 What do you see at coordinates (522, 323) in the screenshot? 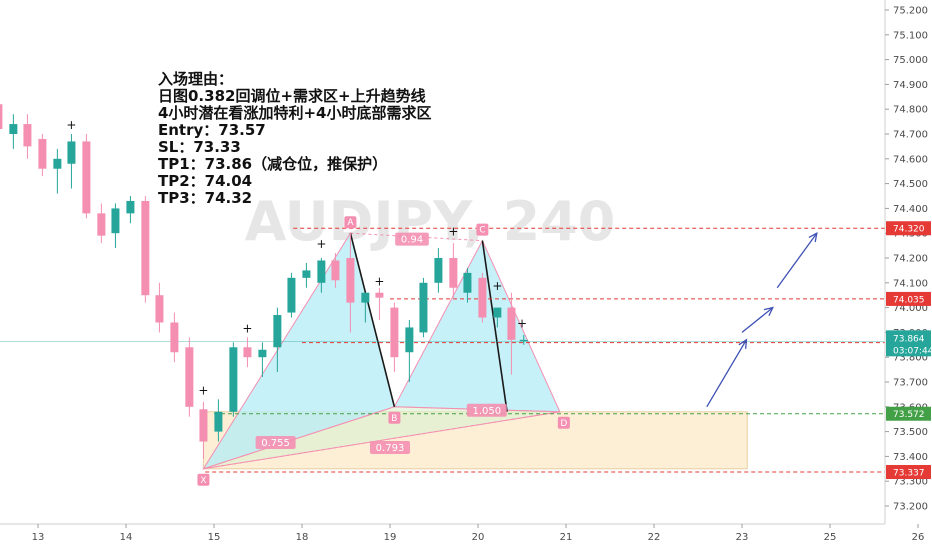
I see `fractal-marker-7: +` at bounding box center [522, 323].